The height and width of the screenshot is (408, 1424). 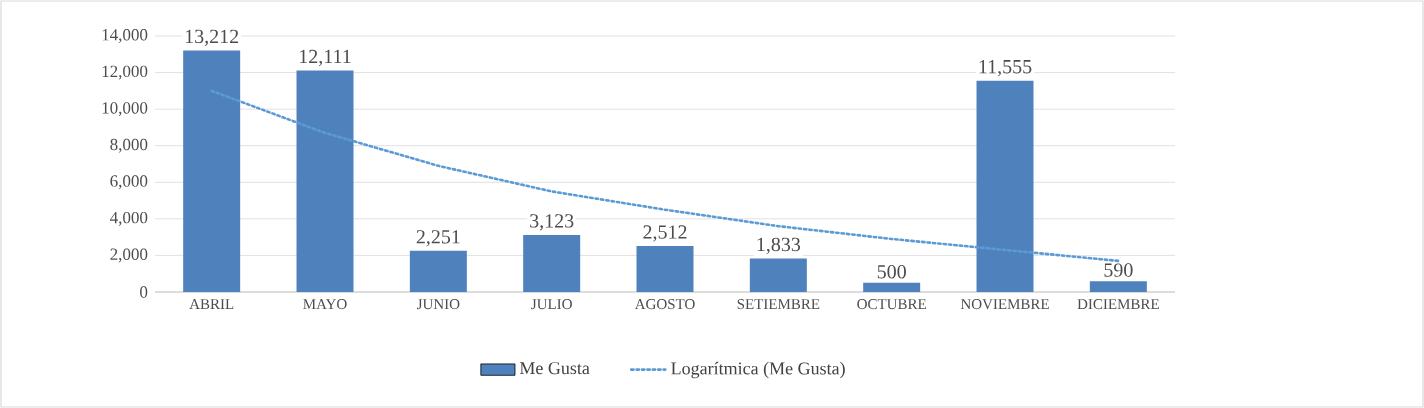 I want to click on data-label: 2,251, so click(x=438, y=238).